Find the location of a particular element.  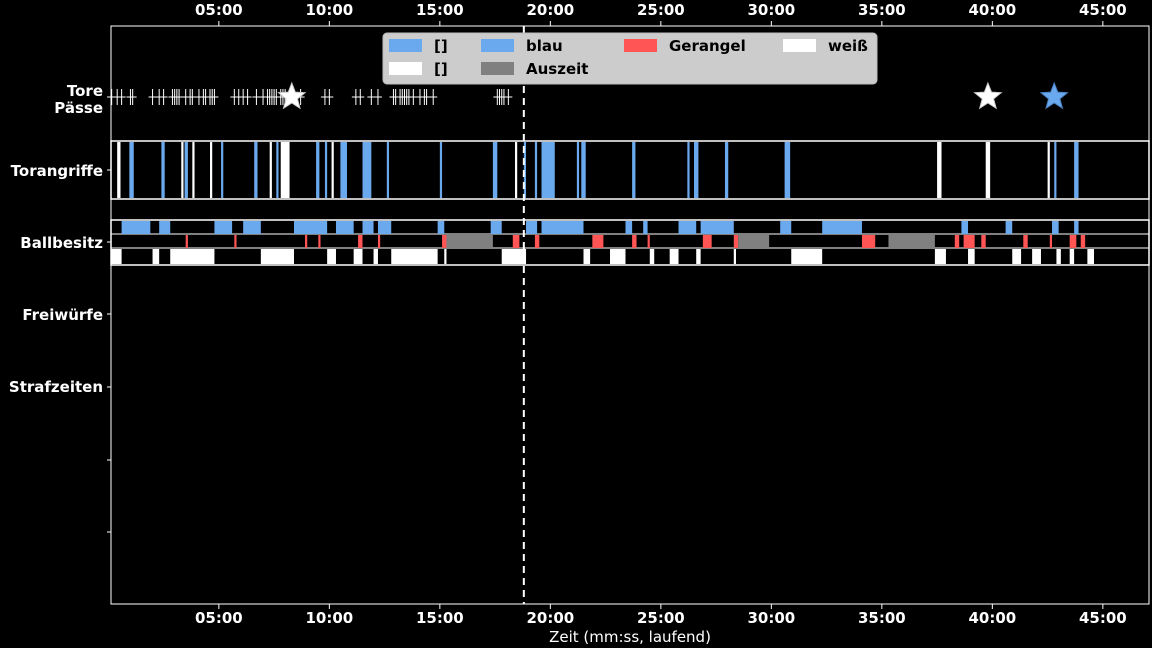

torangriffe-band is located at coordinates (630, 170).